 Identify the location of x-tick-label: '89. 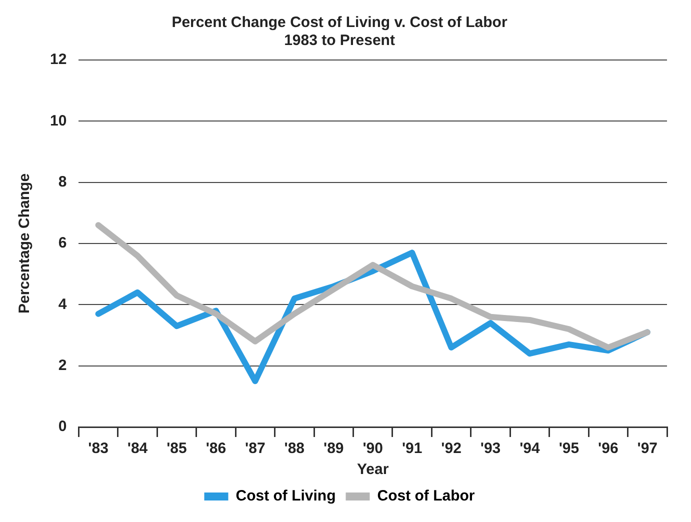
(333, 449).